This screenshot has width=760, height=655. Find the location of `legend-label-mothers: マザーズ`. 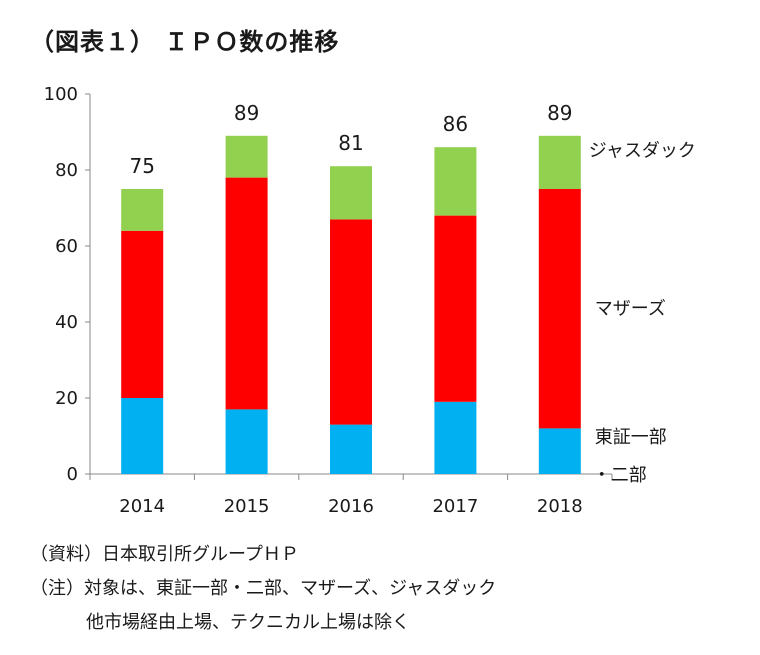

legend-label-mothers: マザーズ is located at coordinates (630, 309).